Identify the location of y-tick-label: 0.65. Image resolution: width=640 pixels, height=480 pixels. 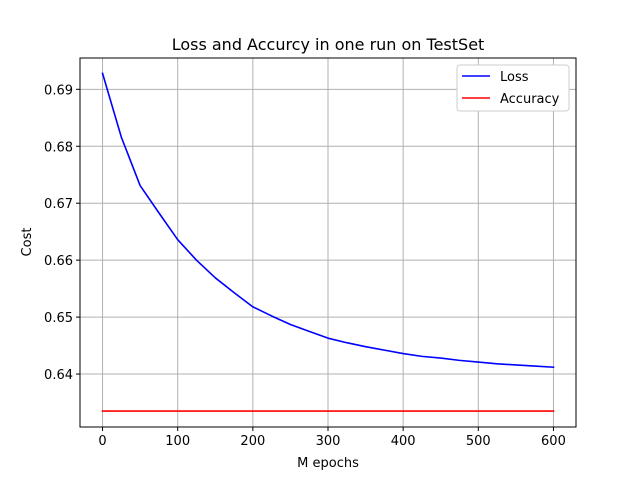
(58, 318).